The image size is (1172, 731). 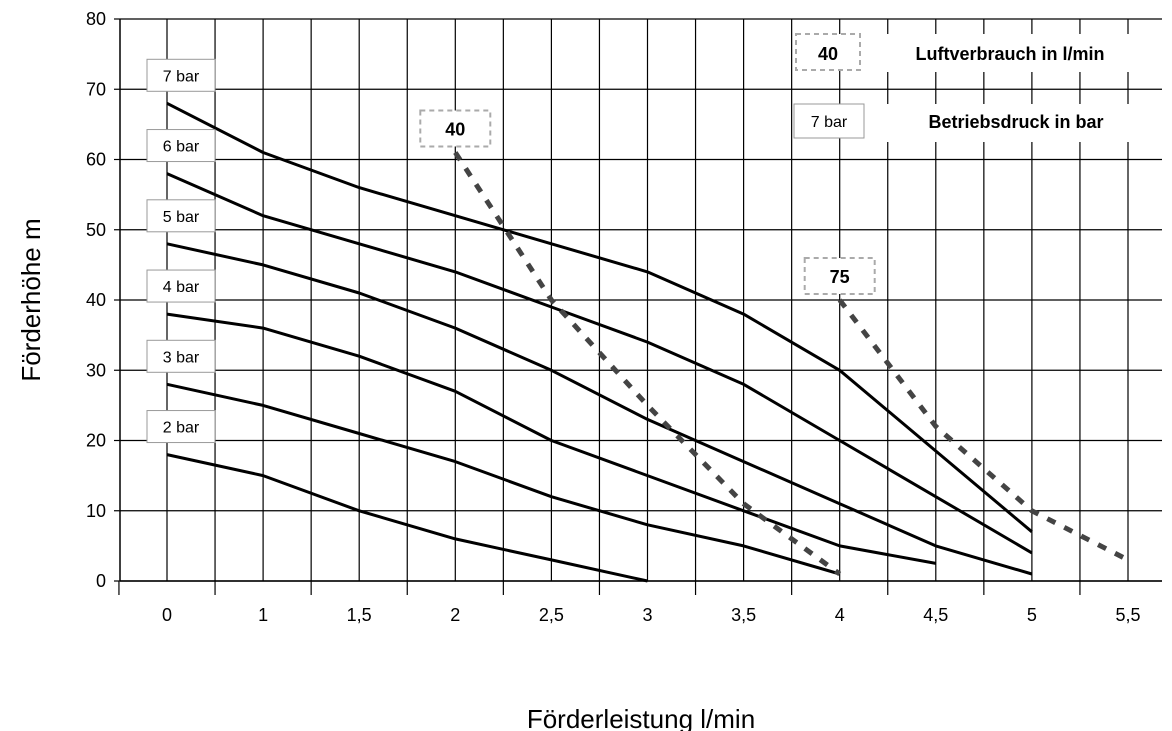 What do you see at coordinates (641, 717) in the screenshot?
I see `x-axis-title: Förderleistung l/min` at bounding box center [641, 717].